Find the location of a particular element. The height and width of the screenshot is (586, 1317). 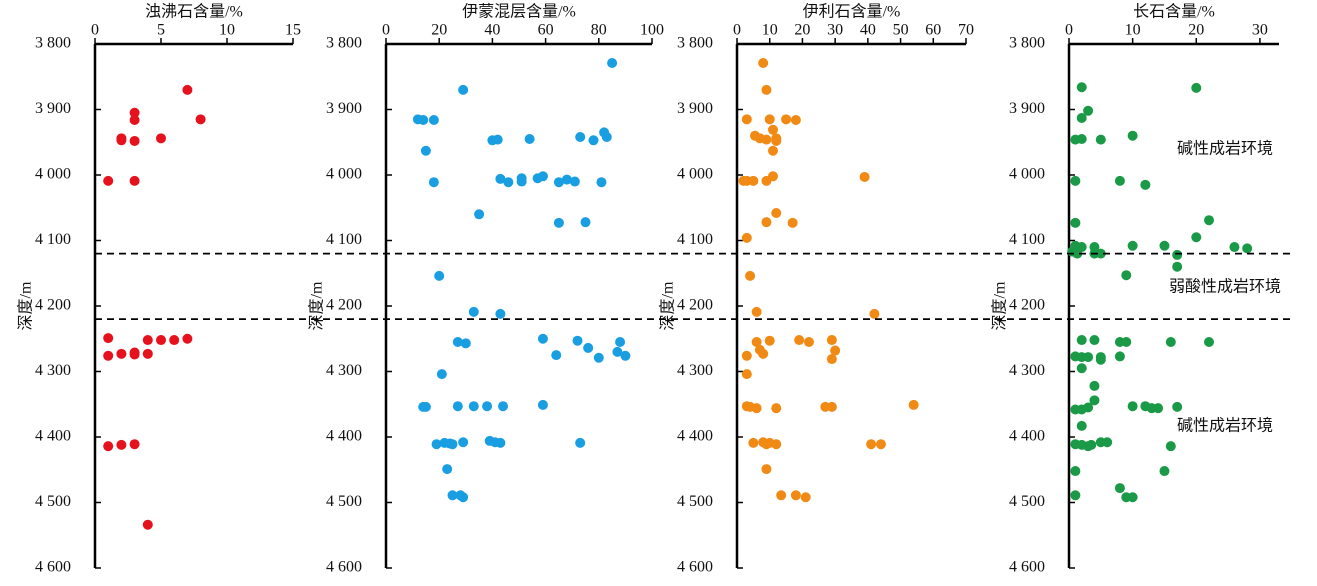

y-tick-label: 4 000 is located at coordinates (1027, 174).